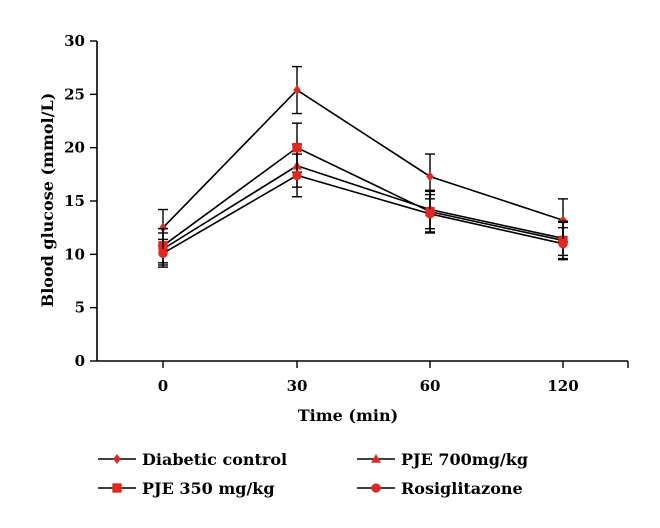  What do you see at coordinates (214, 459) in the screenshot?
I see `legend-label: Diabetic control` at bounding box center [214, 459].